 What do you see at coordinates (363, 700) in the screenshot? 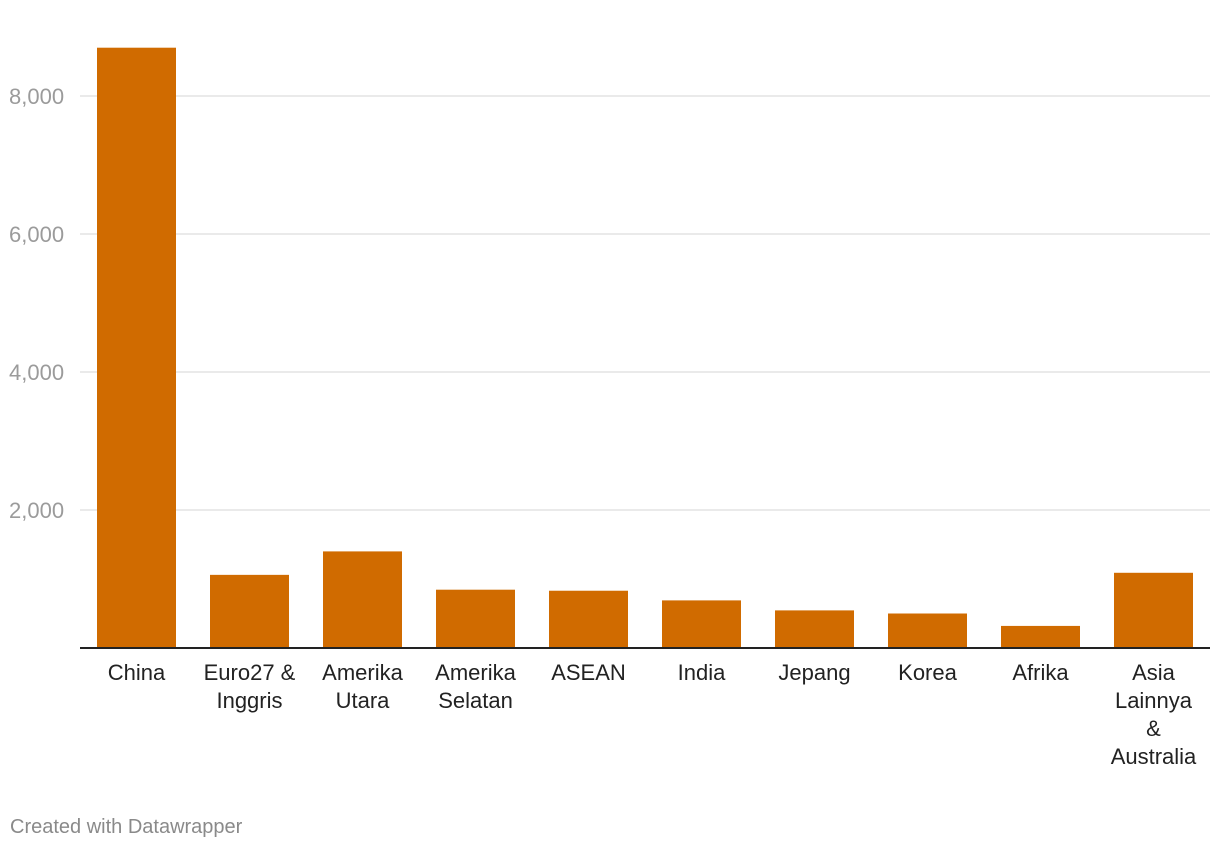
I see `x-tick-label-line: Utara` at bounding box center [363, 700].